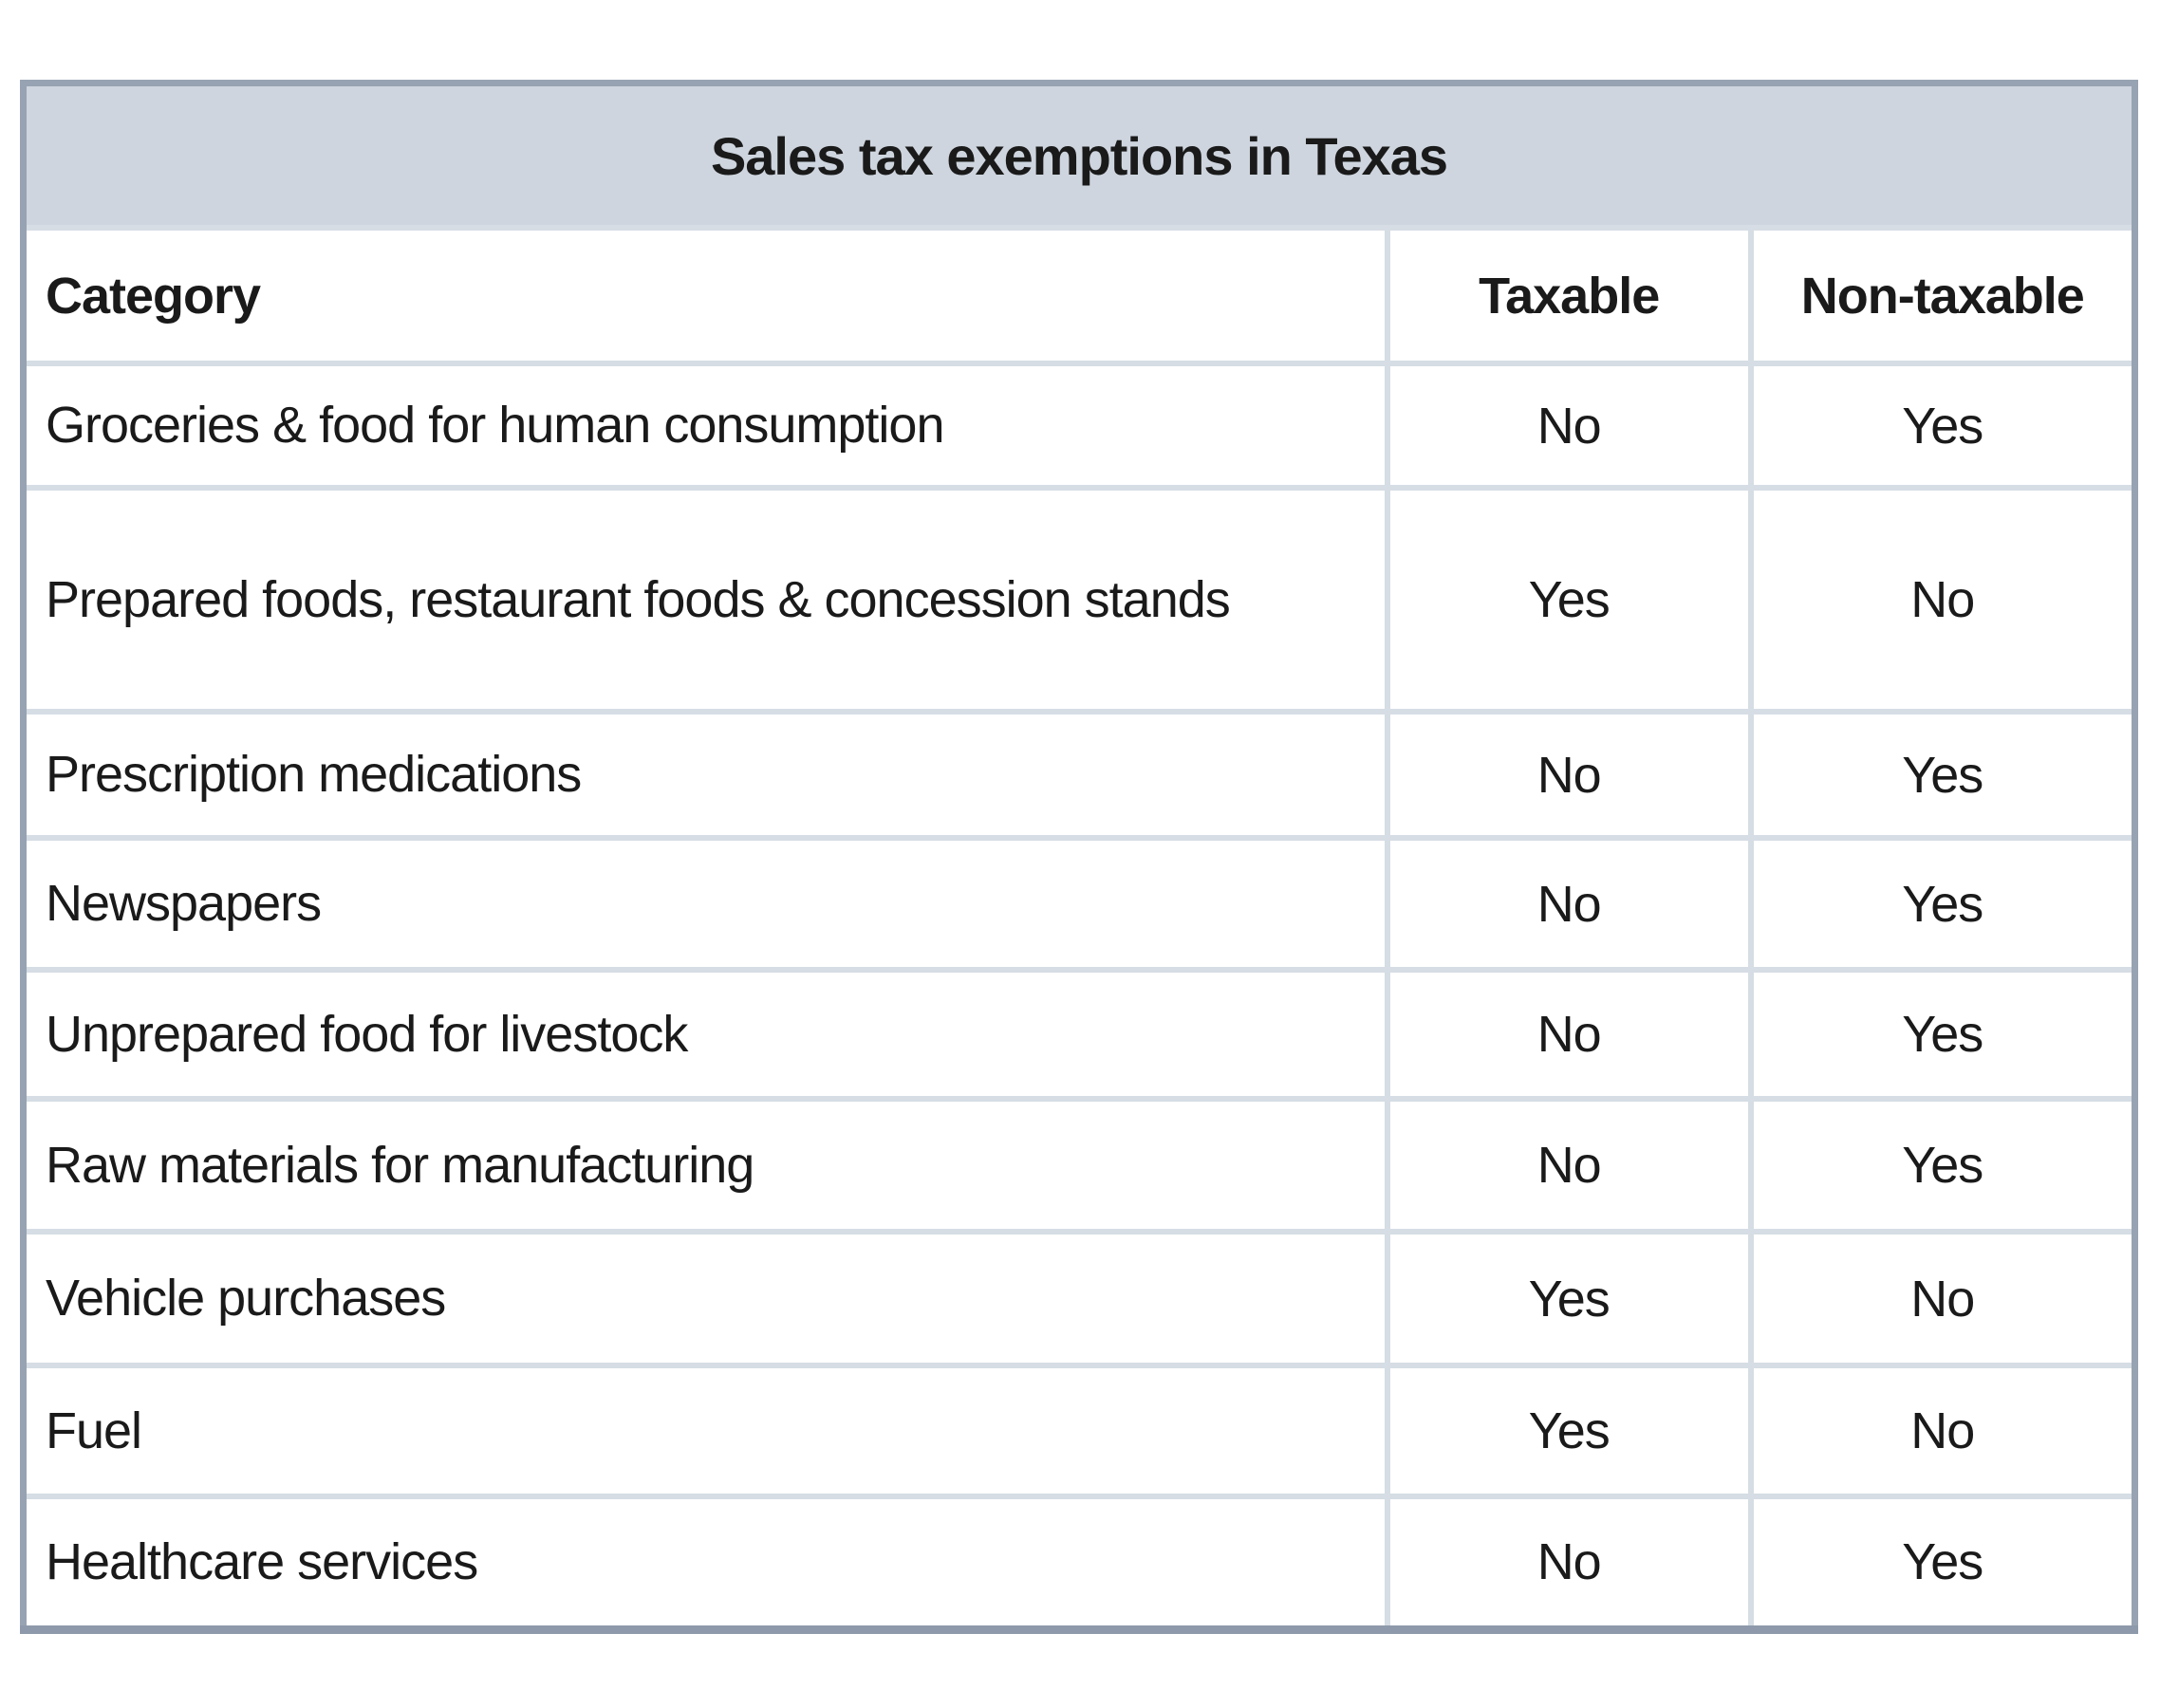 The width and height of the screenshot is (2160, 1708). What do you see at coordinates (705, 1166) in the screenshot?
I see `category-cell: Raw materials for manufacturing` at bounding box center [705, 1166].